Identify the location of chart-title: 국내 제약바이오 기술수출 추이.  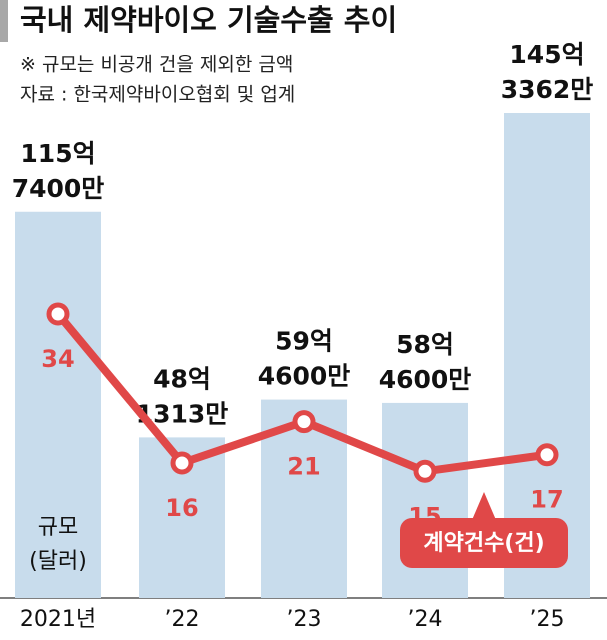
(208, 20).